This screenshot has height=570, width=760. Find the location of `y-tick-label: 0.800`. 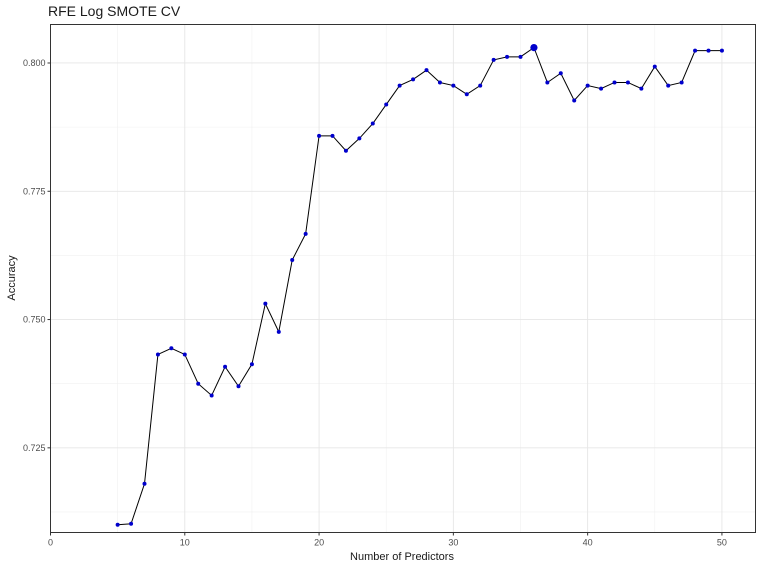

y-tick-label: 0.800 is located at coordinates (34, 63).